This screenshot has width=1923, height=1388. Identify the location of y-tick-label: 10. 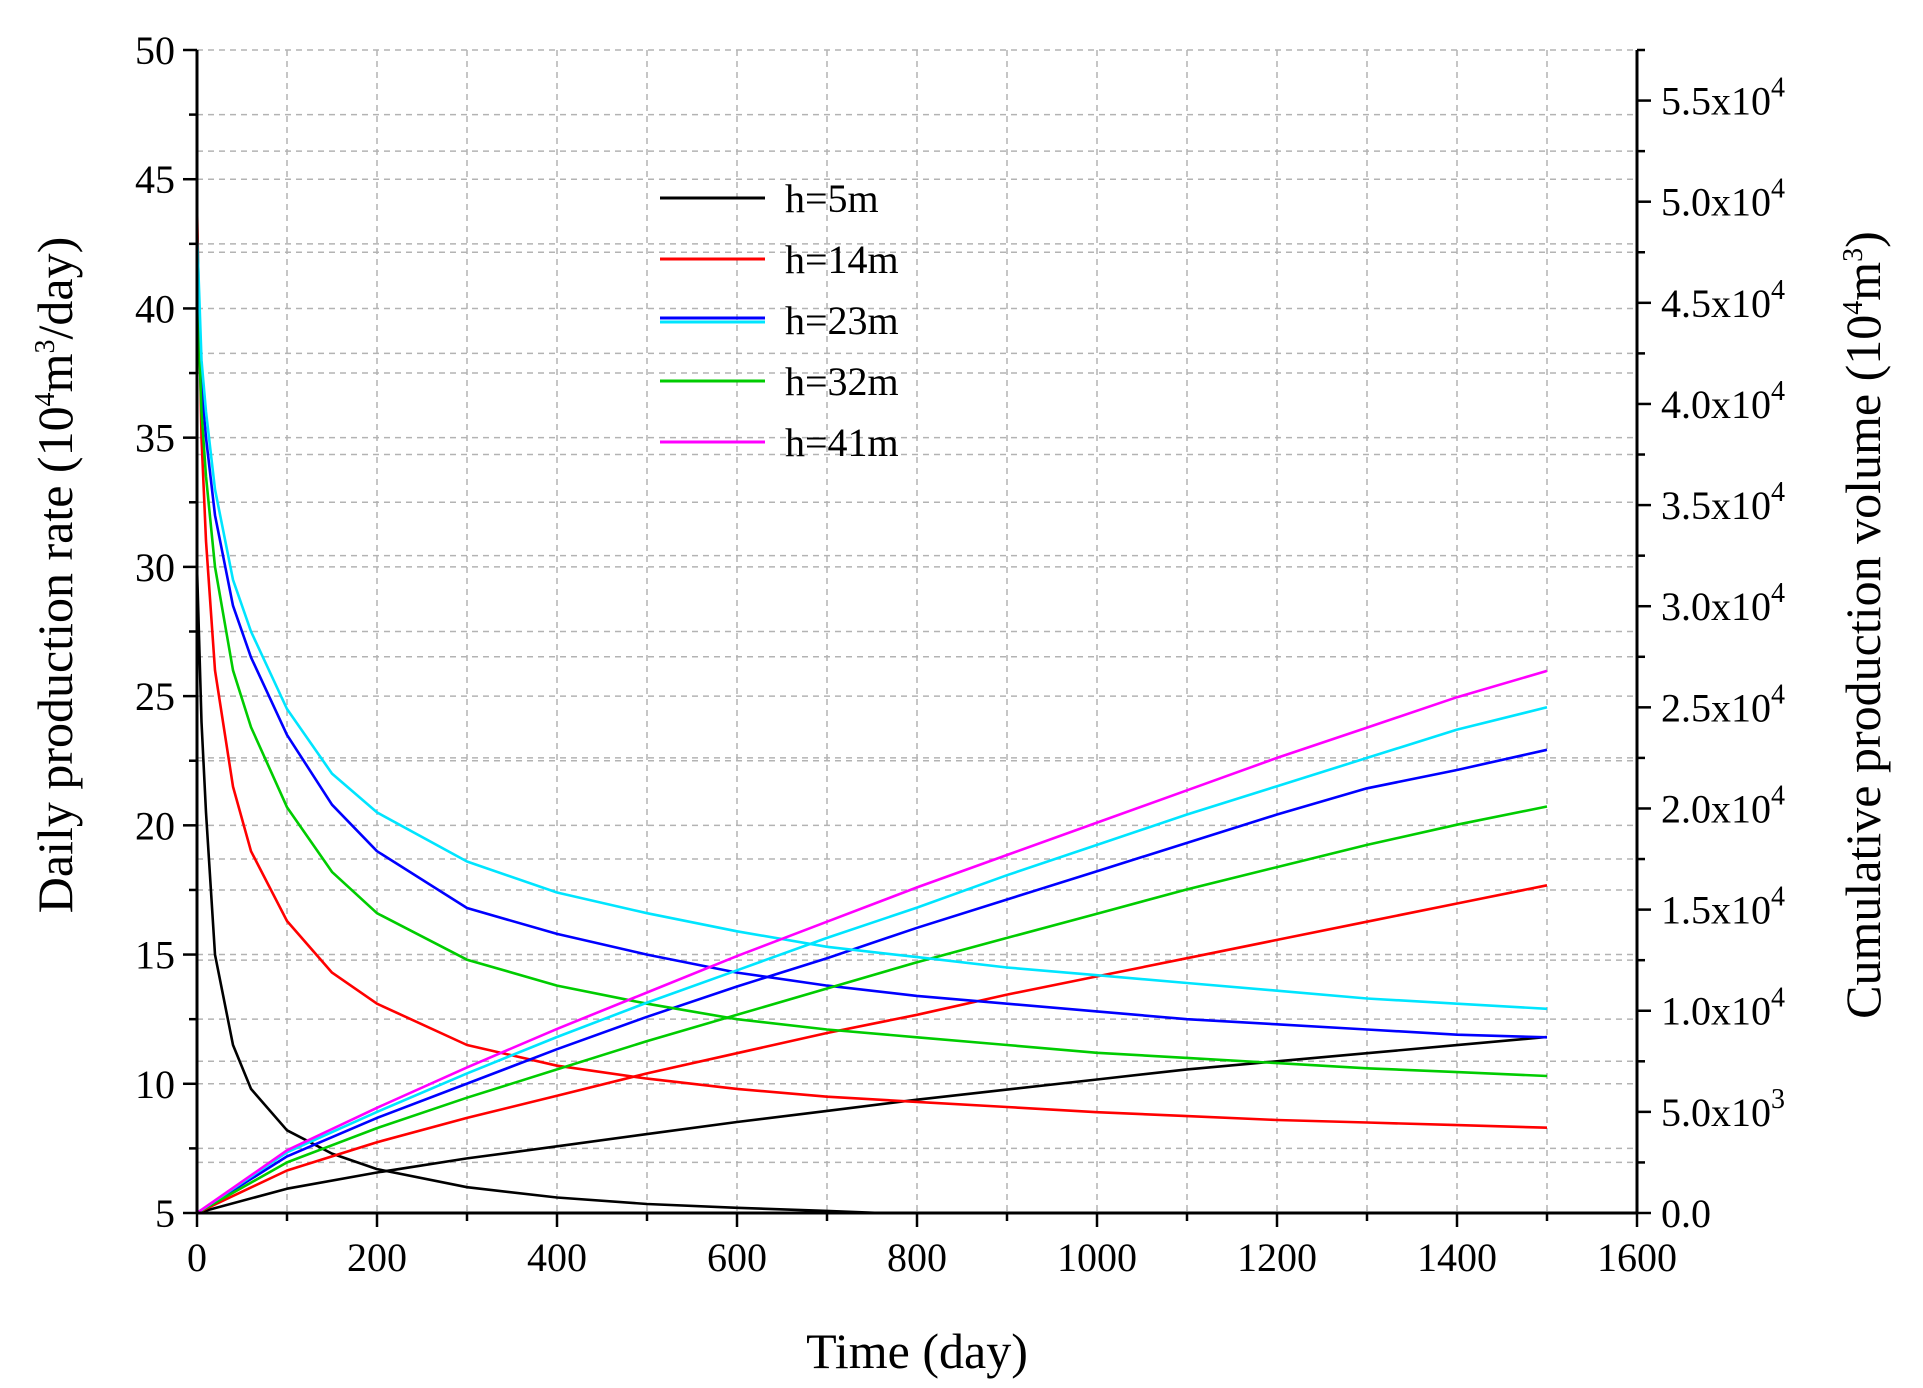
(155, 1084).